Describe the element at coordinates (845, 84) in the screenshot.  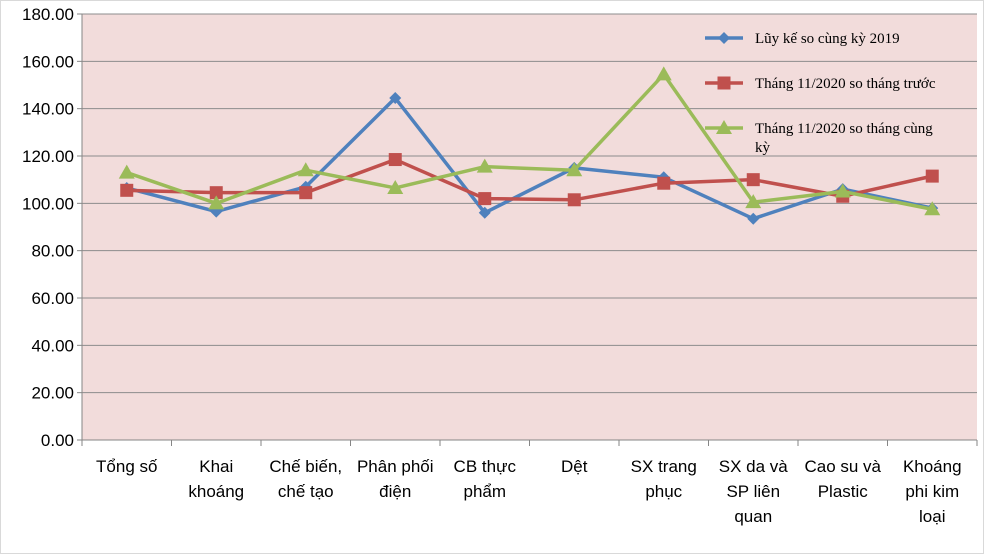
I see `legend-label: Tháng 11/2020 so tháng trước` at that location.